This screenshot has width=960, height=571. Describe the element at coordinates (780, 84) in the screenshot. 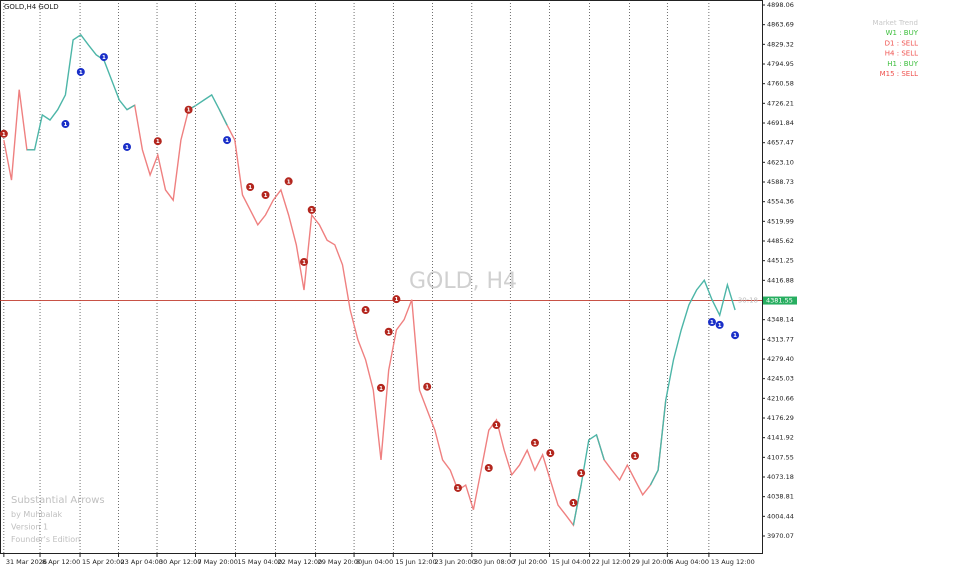

I see `y-tick-label: 4760.58` at that location.